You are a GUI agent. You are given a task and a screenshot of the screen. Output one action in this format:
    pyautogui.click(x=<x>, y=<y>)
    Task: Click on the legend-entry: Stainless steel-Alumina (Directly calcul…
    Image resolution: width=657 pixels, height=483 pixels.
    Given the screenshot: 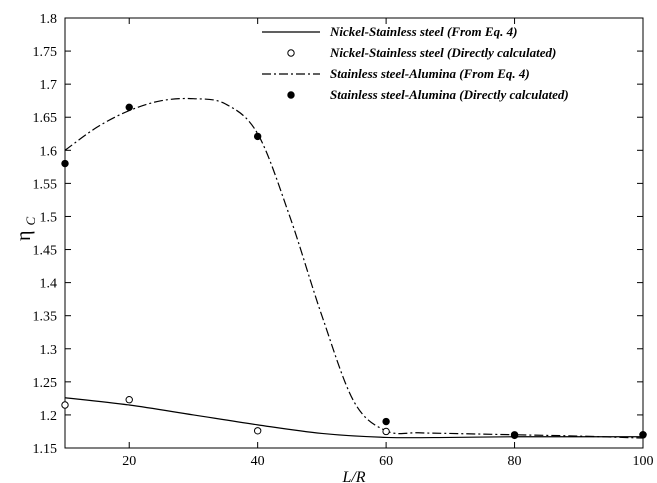 What is the action you would take?
    pyautogui.click(x=428, y=94)
    